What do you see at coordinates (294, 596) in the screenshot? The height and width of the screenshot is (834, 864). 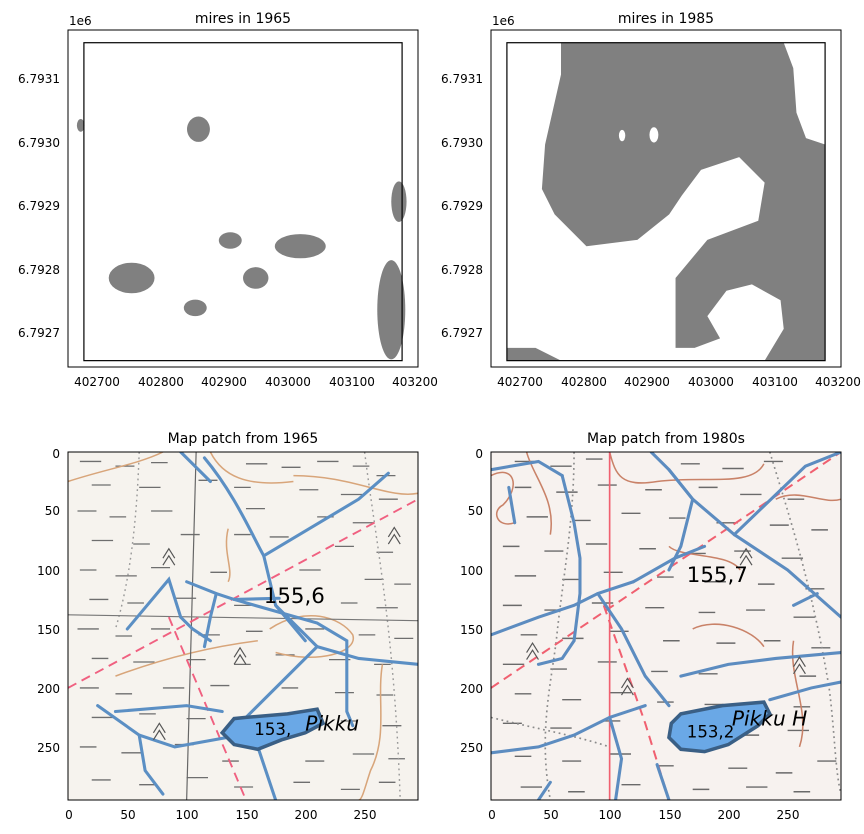 I see `height-label: 155,6` at bounding box center [294, 596].